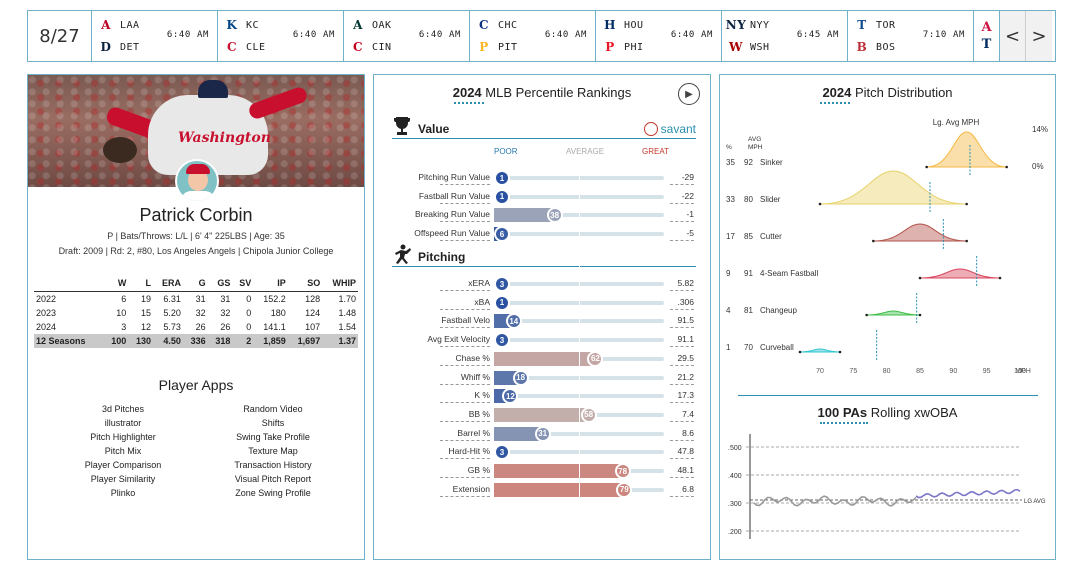 This screenshot has width=1080, height=576. I want to click on game-cell: C CHC P PIT 6:40 AM, so click(533, 36).